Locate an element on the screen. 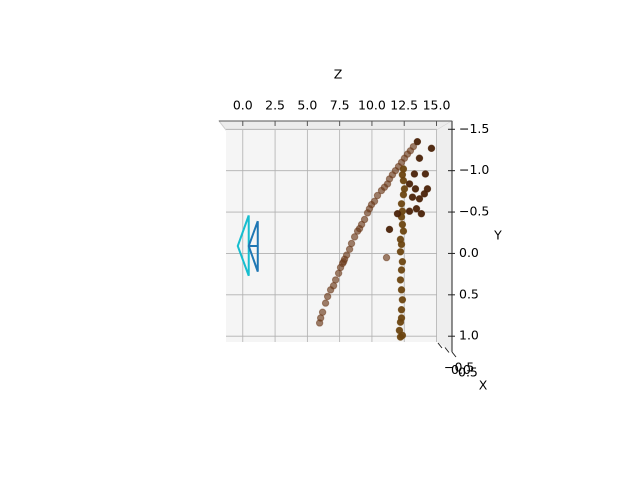 The image size is (640, 484). y-tick-label: 1.0 is located at coordinates (469, 335).